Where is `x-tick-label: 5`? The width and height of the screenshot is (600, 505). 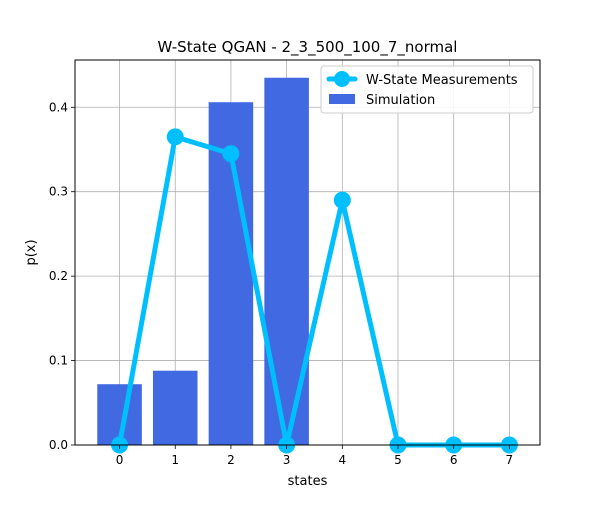 x-tick-label: 5 is located at coordinates (398, 460).